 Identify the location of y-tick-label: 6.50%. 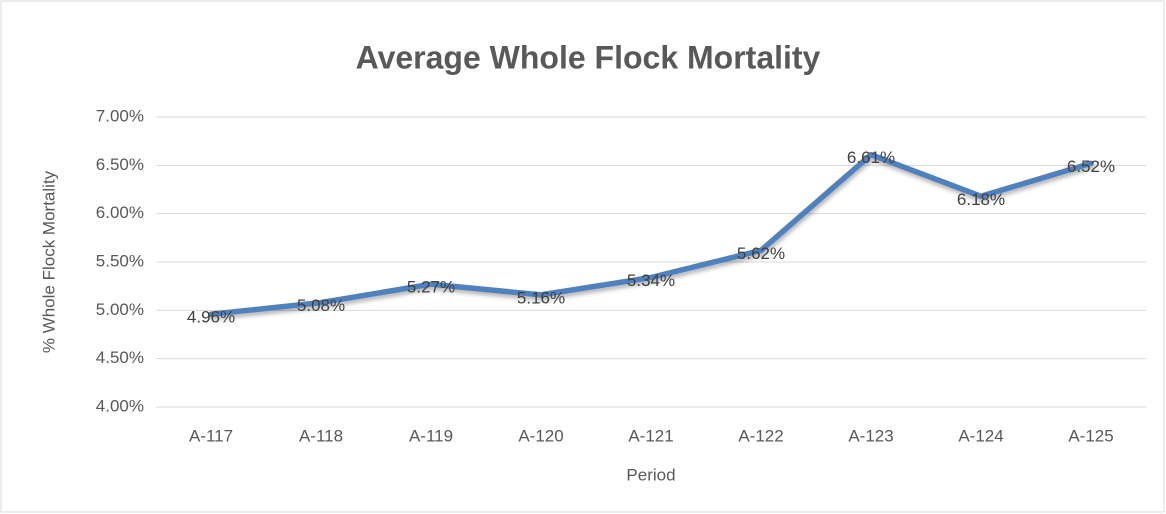
(120, 164).